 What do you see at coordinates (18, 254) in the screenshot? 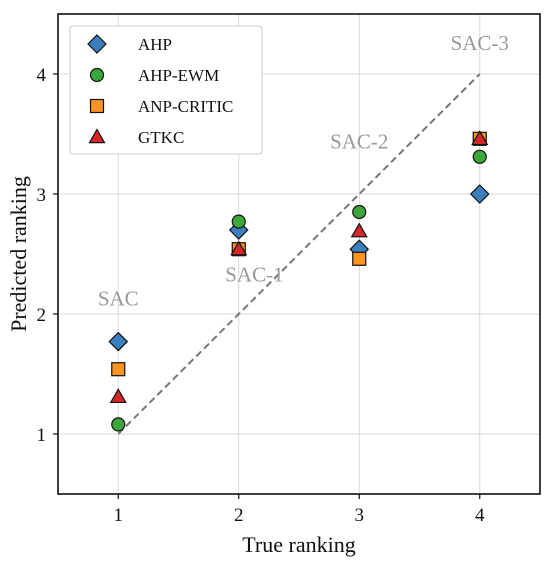
I see `y-axis-label: Predicted ranking` at bounding box center [18, 254].